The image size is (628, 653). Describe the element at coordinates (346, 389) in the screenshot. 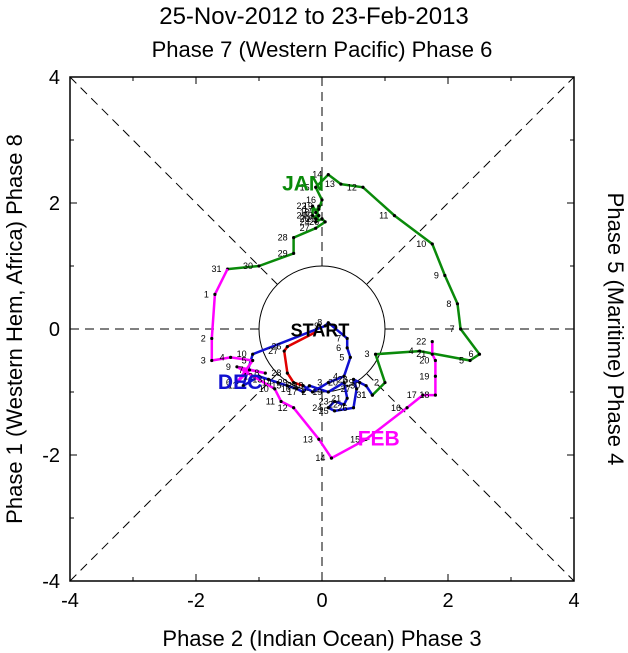

I see `point-day-label: 27` at that location.